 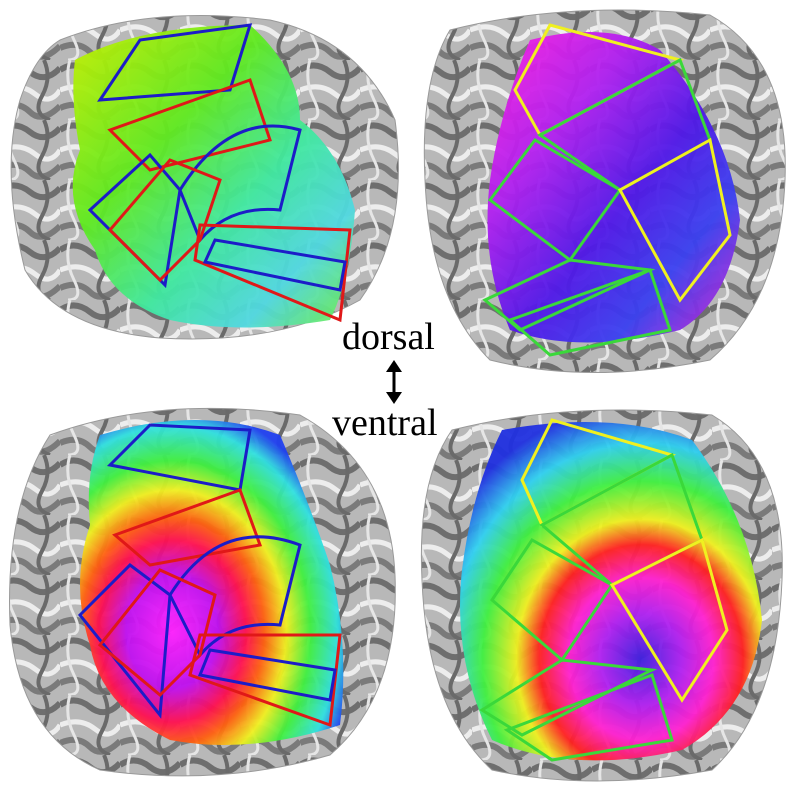 What do you see at coordinates (212, 582) in the screenshot?
I see `activation-map` at bounding box center [212, 582].